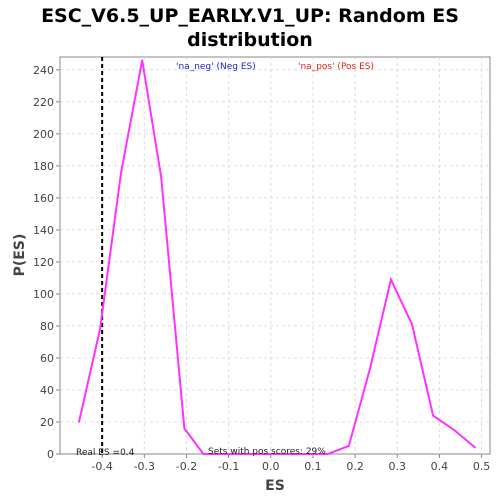 The image size is (500, 500). Describe the element at coordinates (50, 454) in the screenshot. I see `y-tick-label: 0` at that location.